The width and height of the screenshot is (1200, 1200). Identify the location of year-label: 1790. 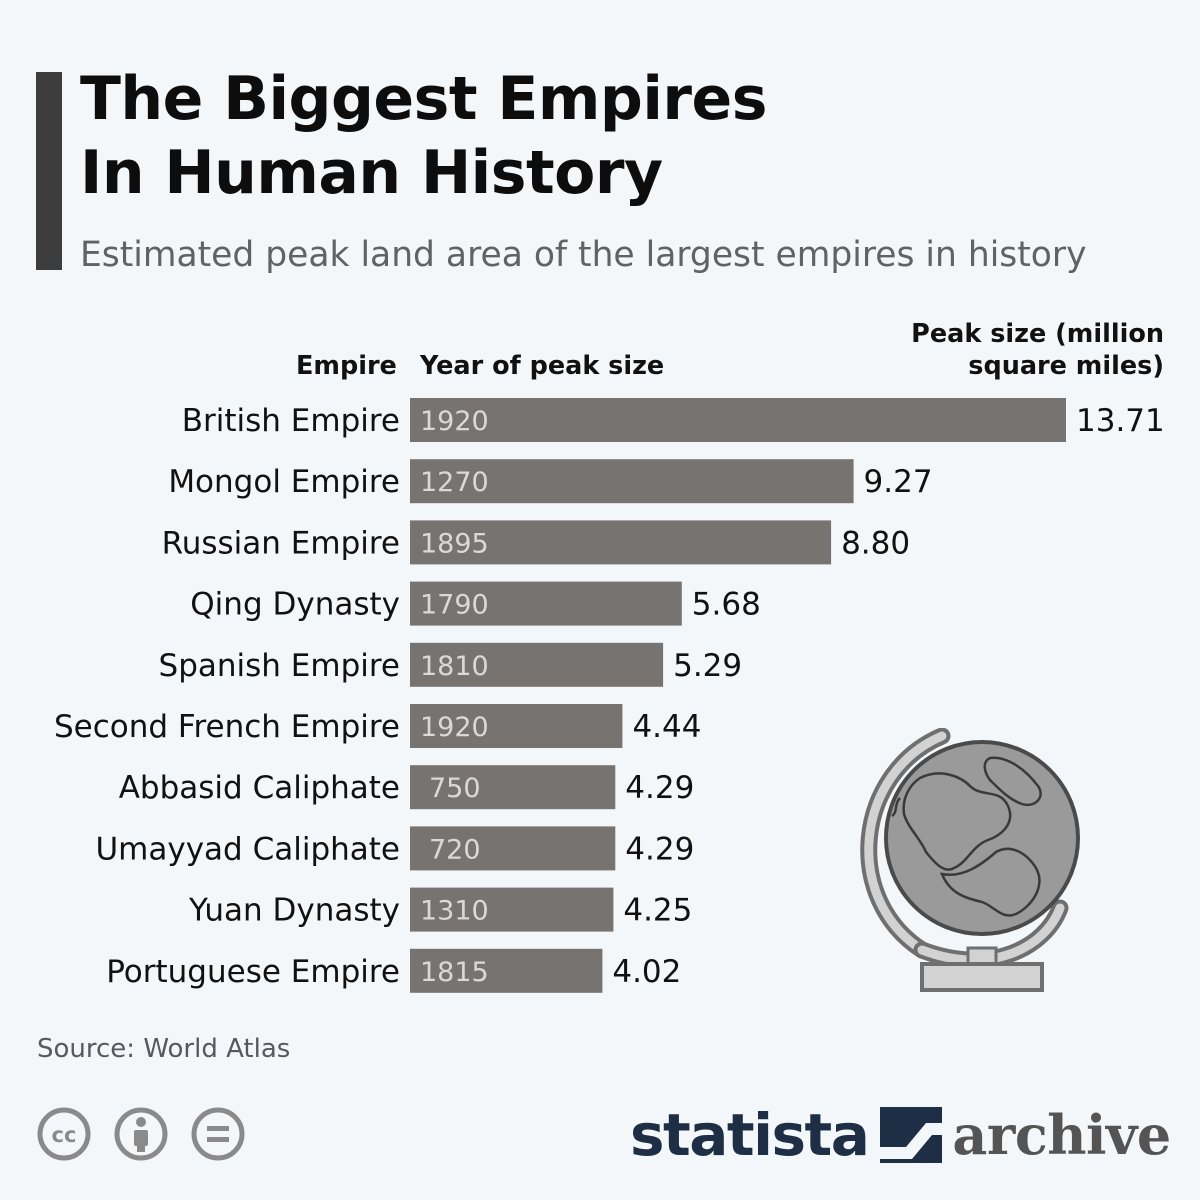
(454, 605).